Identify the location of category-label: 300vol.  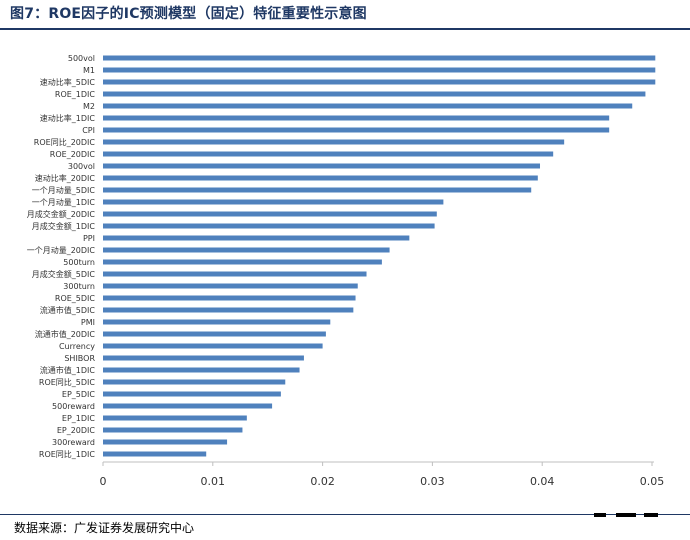
(81, 166).